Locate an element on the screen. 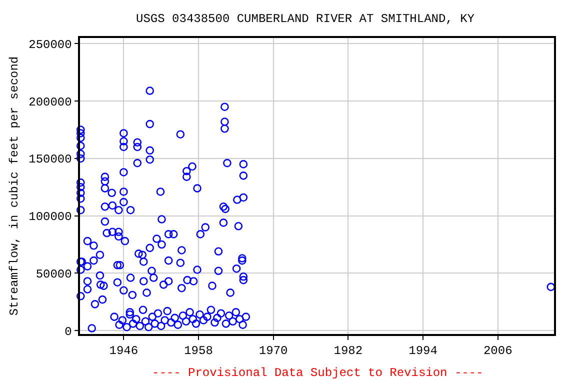 This screenshot has height=384, width=576. y-tick-label: 200000 is located at coordinates (50, 102).